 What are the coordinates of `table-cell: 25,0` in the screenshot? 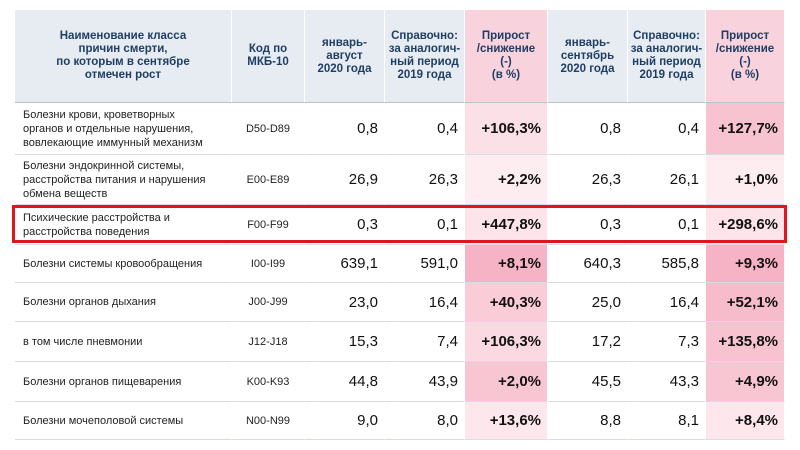 It's located at (588, 302).